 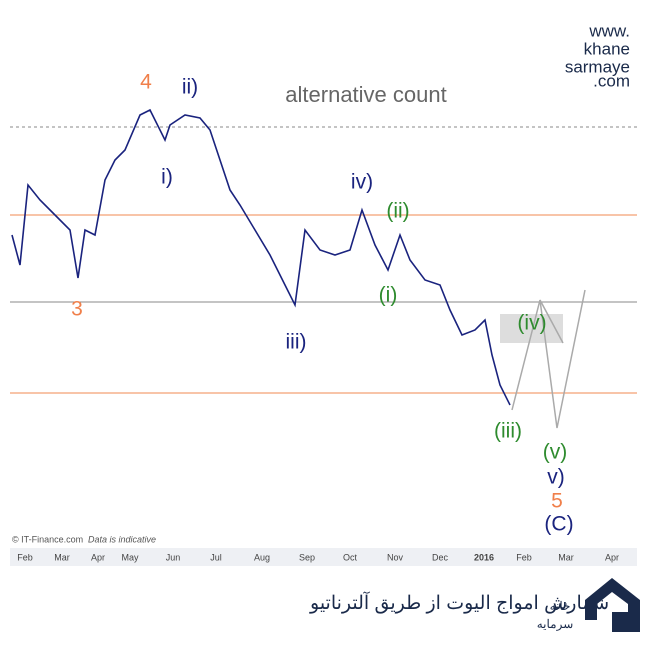 What do you see at coordinates (508, 431) in the screenshot?
I see `wave-label: (iii)` at bounding box center [508, 431].